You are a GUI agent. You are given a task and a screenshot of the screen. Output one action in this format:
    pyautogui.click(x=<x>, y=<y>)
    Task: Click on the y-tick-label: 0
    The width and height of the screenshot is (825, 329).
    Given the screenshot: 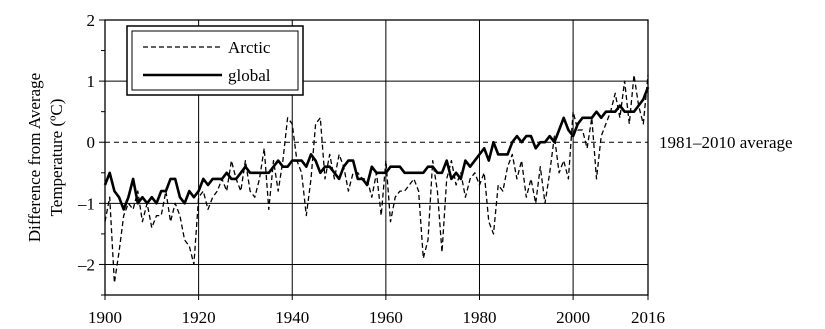 What is the action you would take?
    pyautogui.click(x=91, y=142)
    